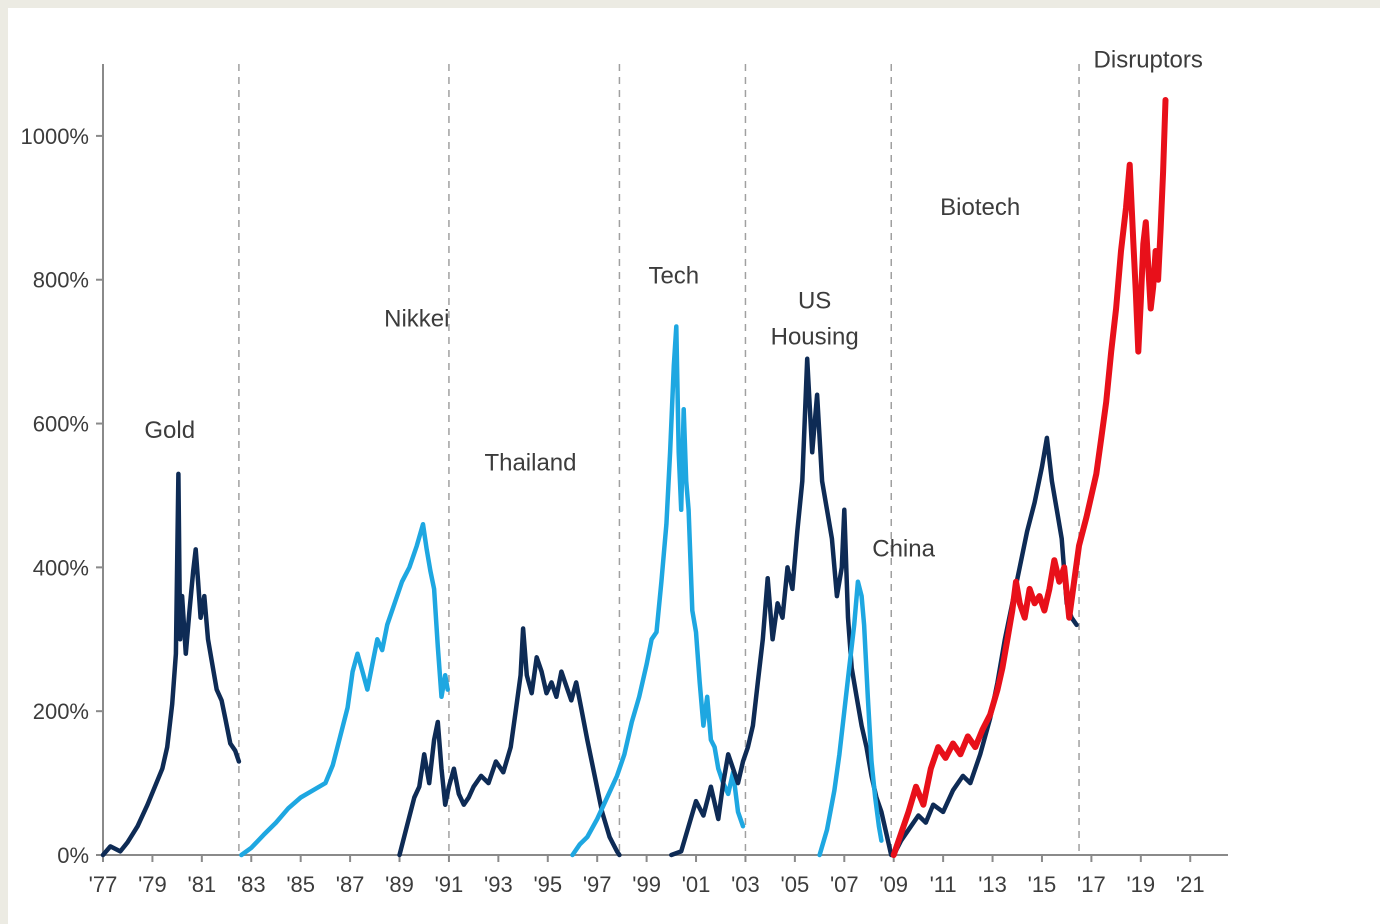 This screenshot has width=1380, height=924. Describe the element at coordinates (992, 884) in the screenshot. I see `x-tick-label: '13` at that location.